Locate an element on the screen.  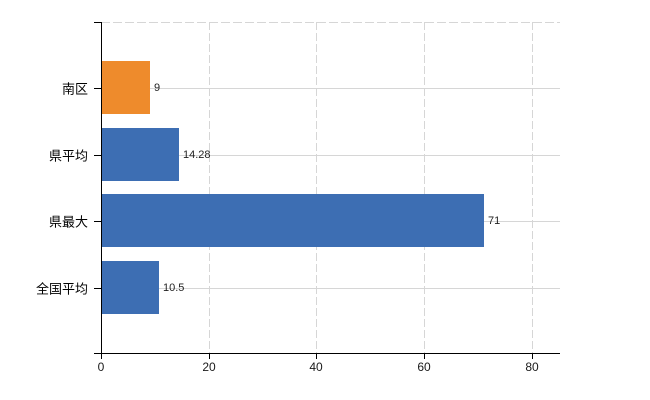
value-label: 14.28 is located at coordinates (197, 155).